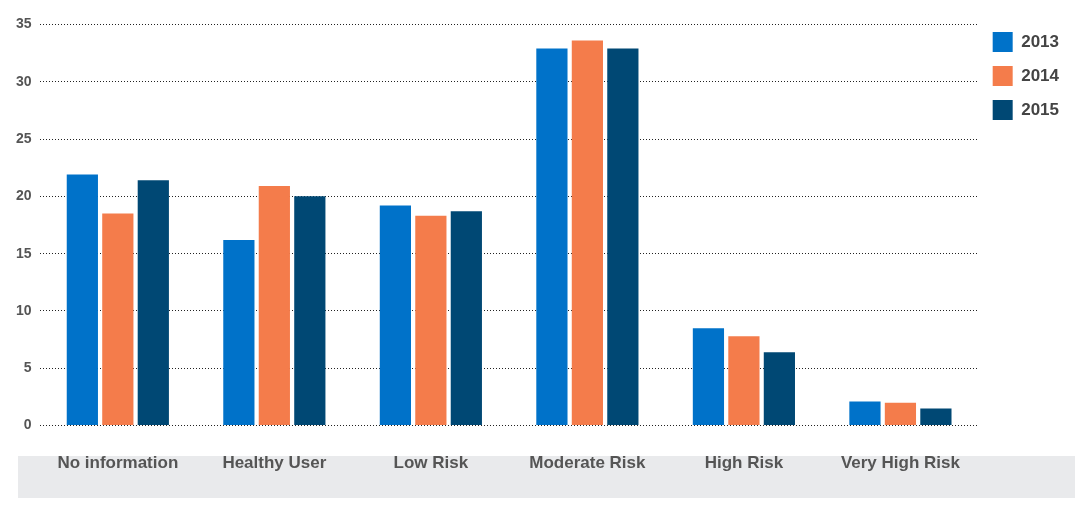 This screenshot has height=506, width=1083. I want to click on y-tick-label: 15, so click(23, 252).